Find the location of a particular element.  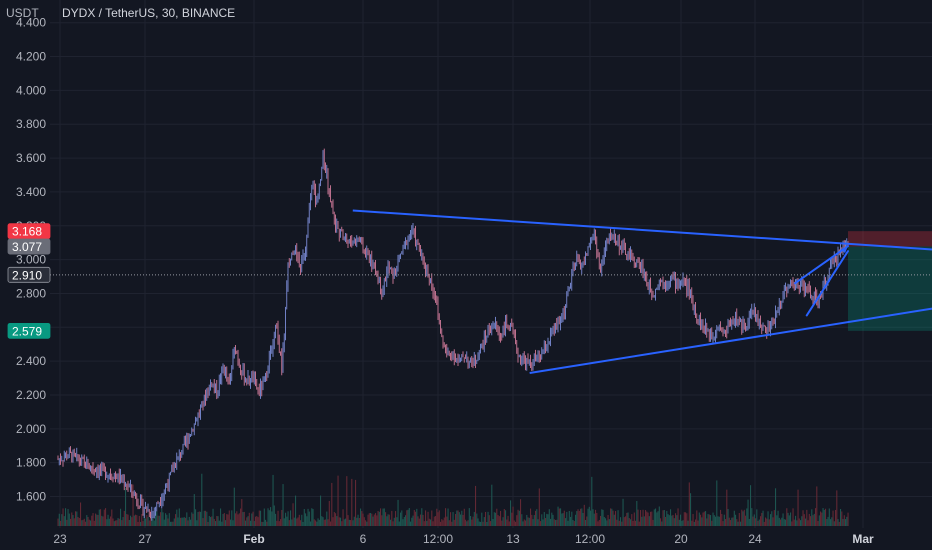

price-tag is located at coordinates (29, 246).